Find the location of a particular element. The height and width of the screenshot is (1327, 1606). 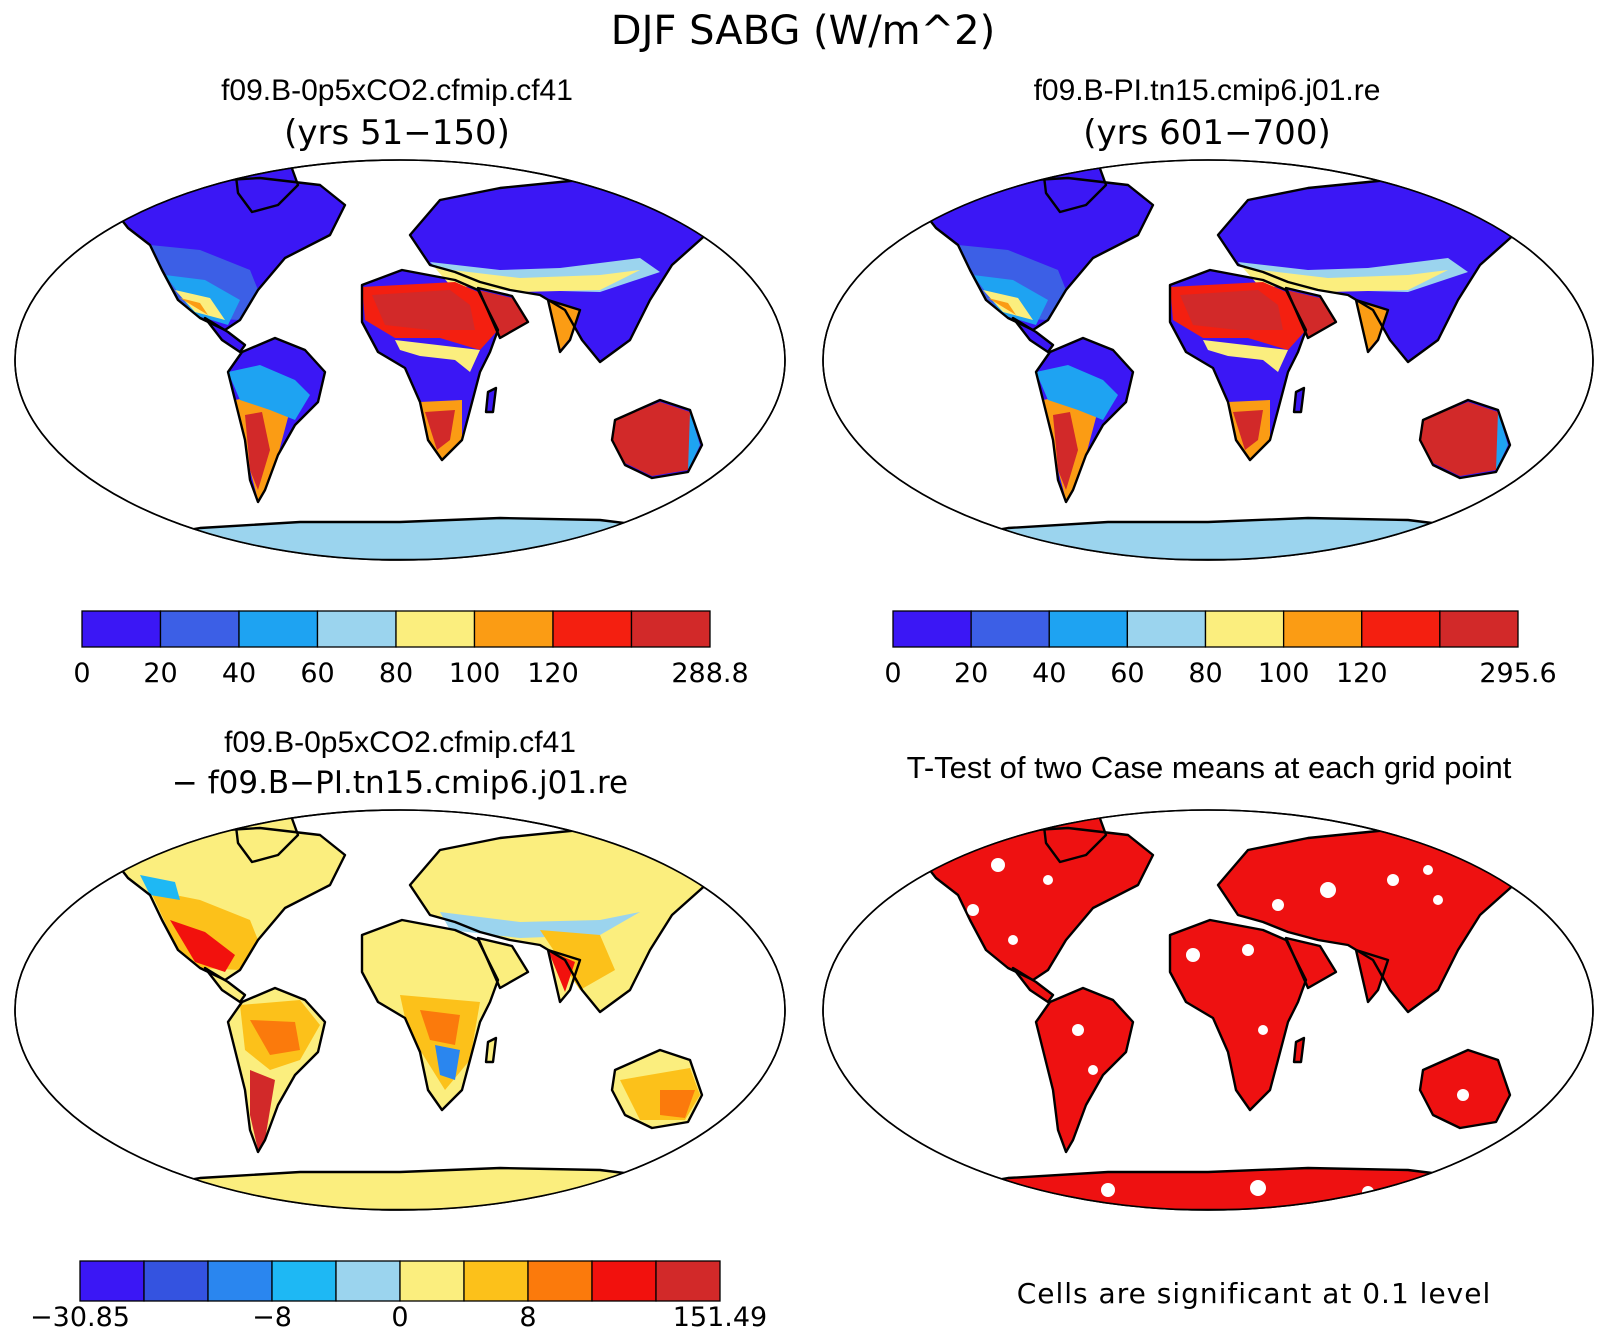

colorbar-tick-label: −8 is located at coordinates (272, 1314).